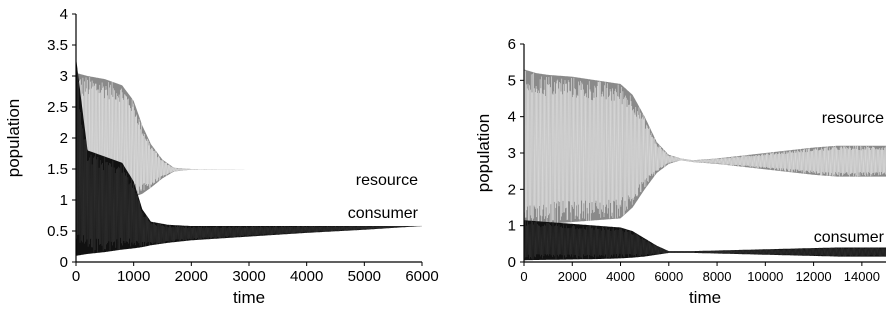 This screenshot has height=320, width=886. Describe the element at coordinates (57, 45) in the screenshot. I see `chart1-y-tick-label: 3.5` at that location.